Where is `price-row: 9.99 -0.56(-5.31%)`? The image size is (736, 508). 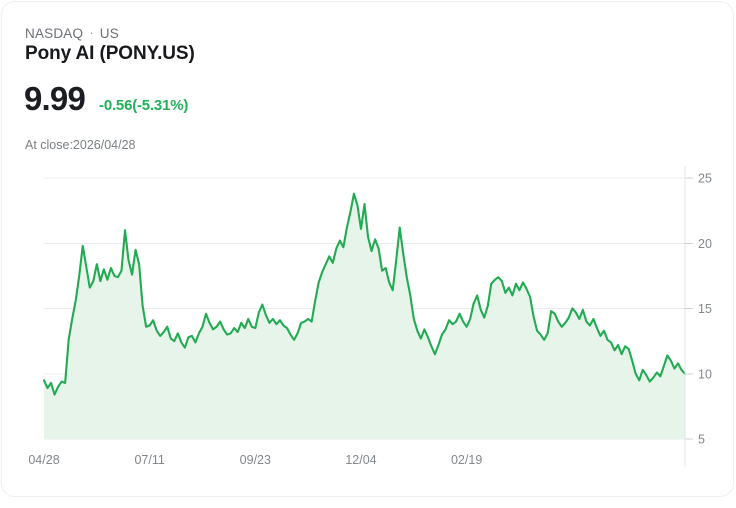
price-row: 9.99 -0.56(-5.31%) is located at coordinates (106, 98).